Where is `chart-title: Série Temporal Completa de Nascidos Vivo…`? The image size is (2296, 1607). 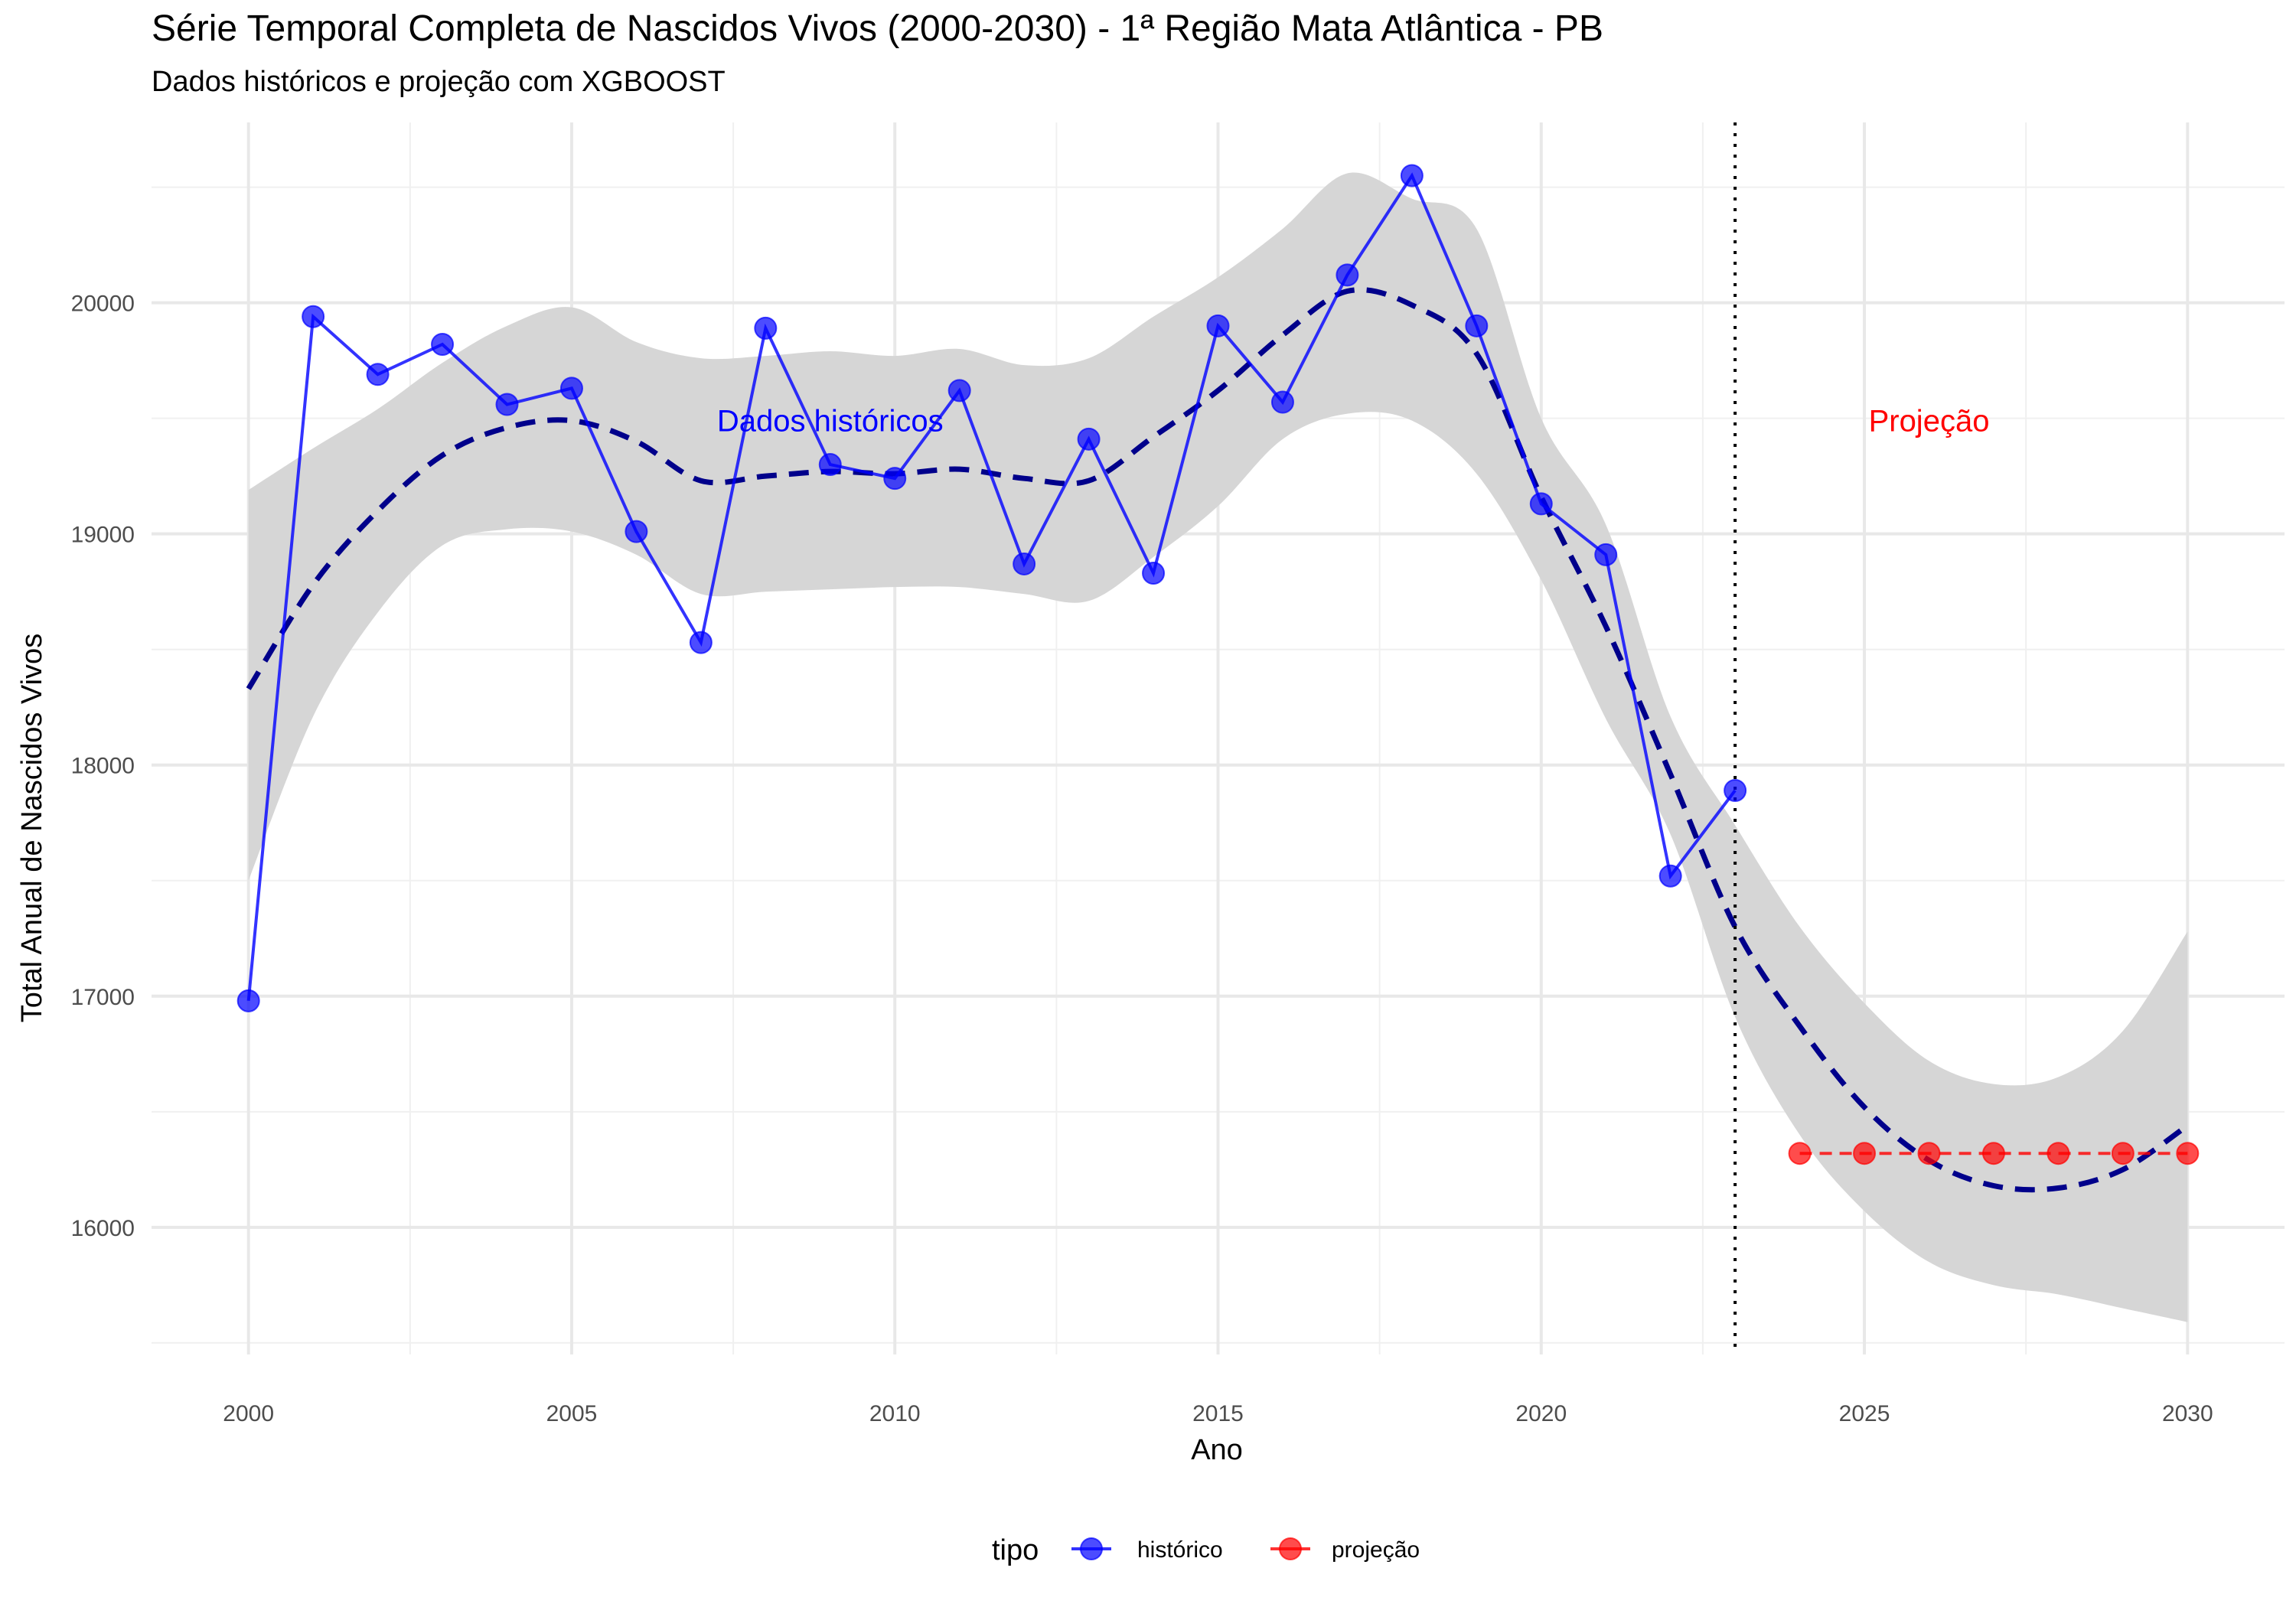
chart-title: Série Temporal Completa de Nascidos Vivo… is located at coordinates (877, 28).